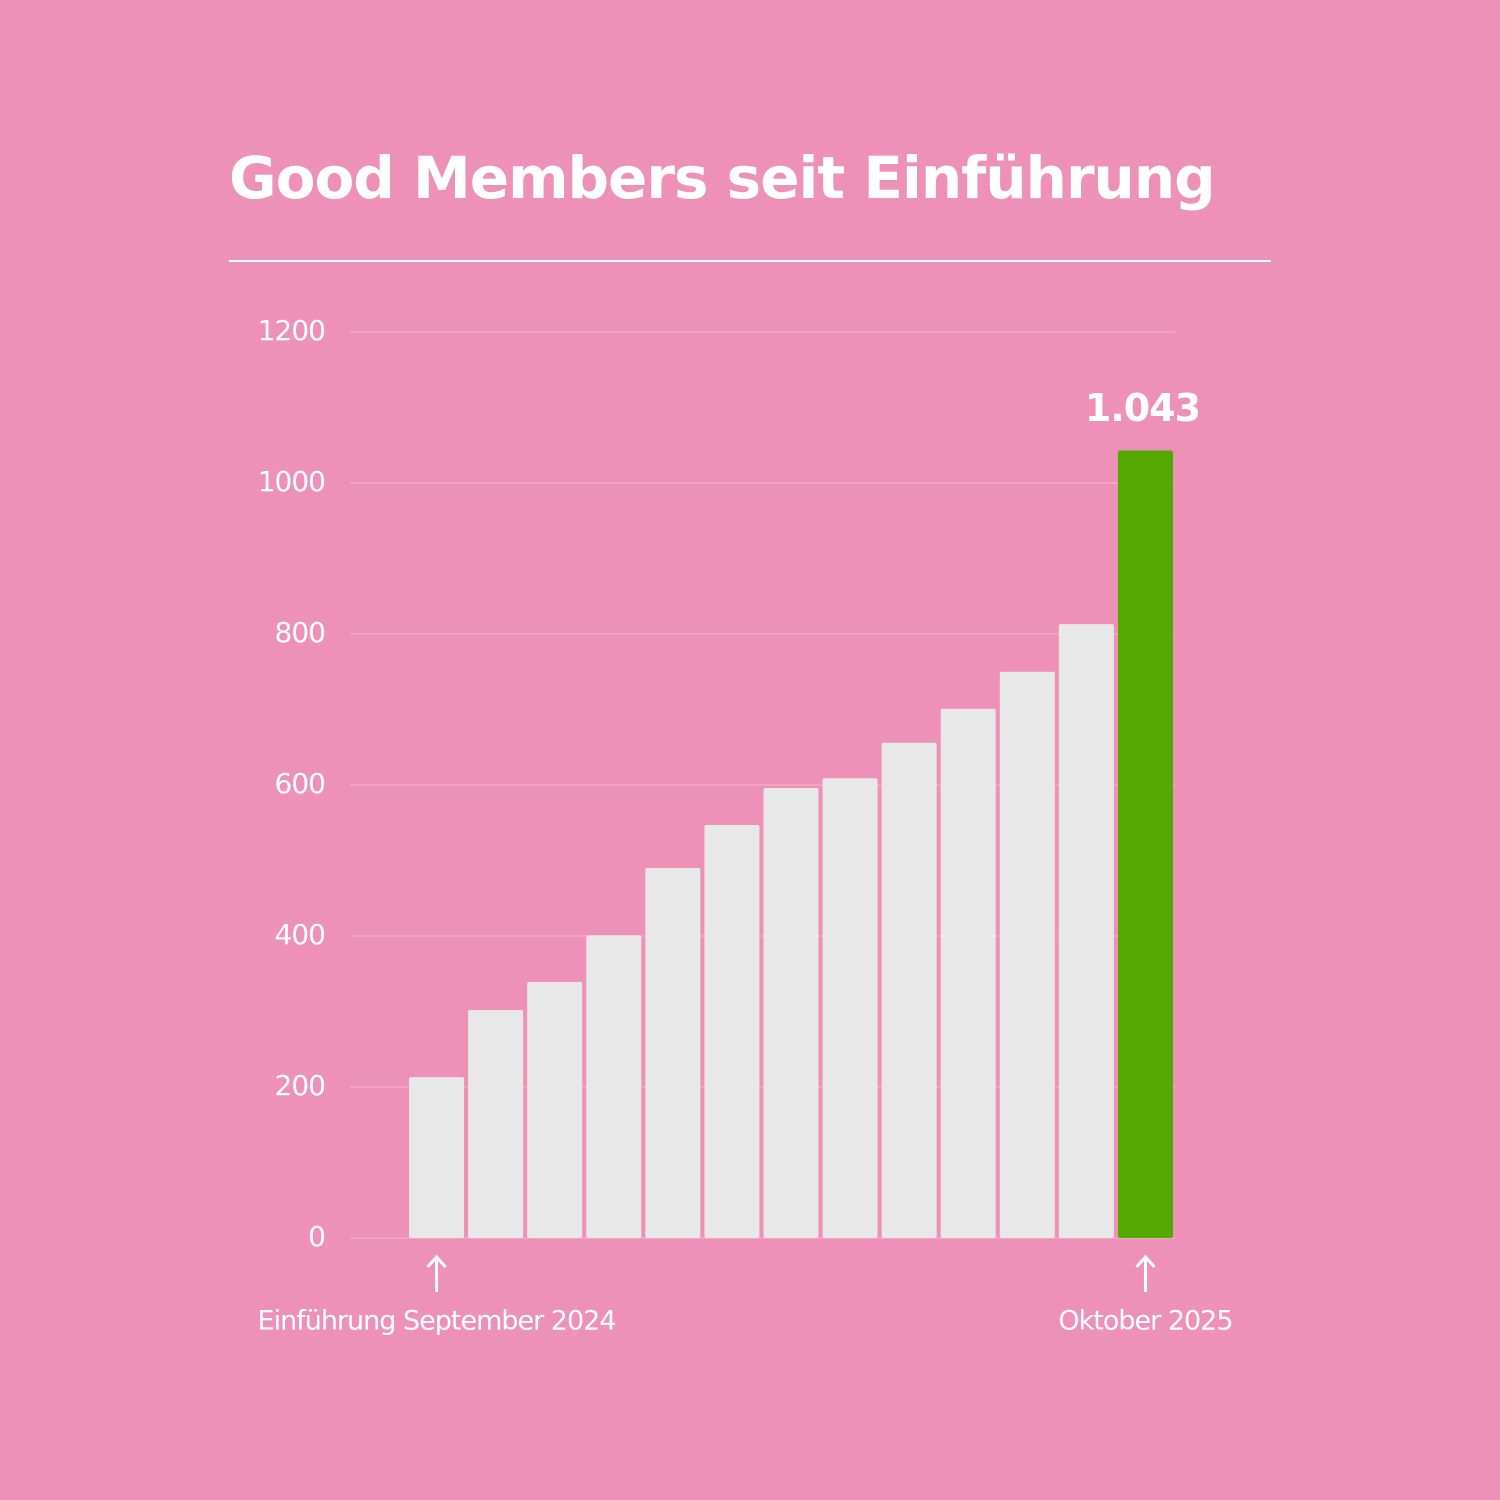 The width and height of the screenshot is (1500, 1500). I want to click on x-tick-label: Einführung September 2024, so click(437, 1321).